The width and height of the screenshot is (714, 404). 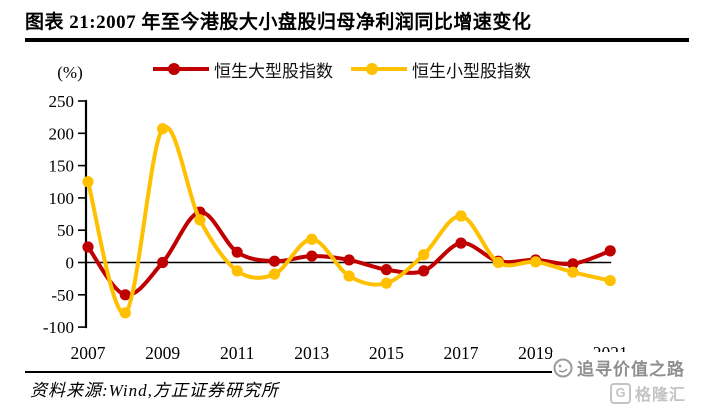 I want to click on gelonghui-logo-text: 格隆汇, so click(x=661, y=395).